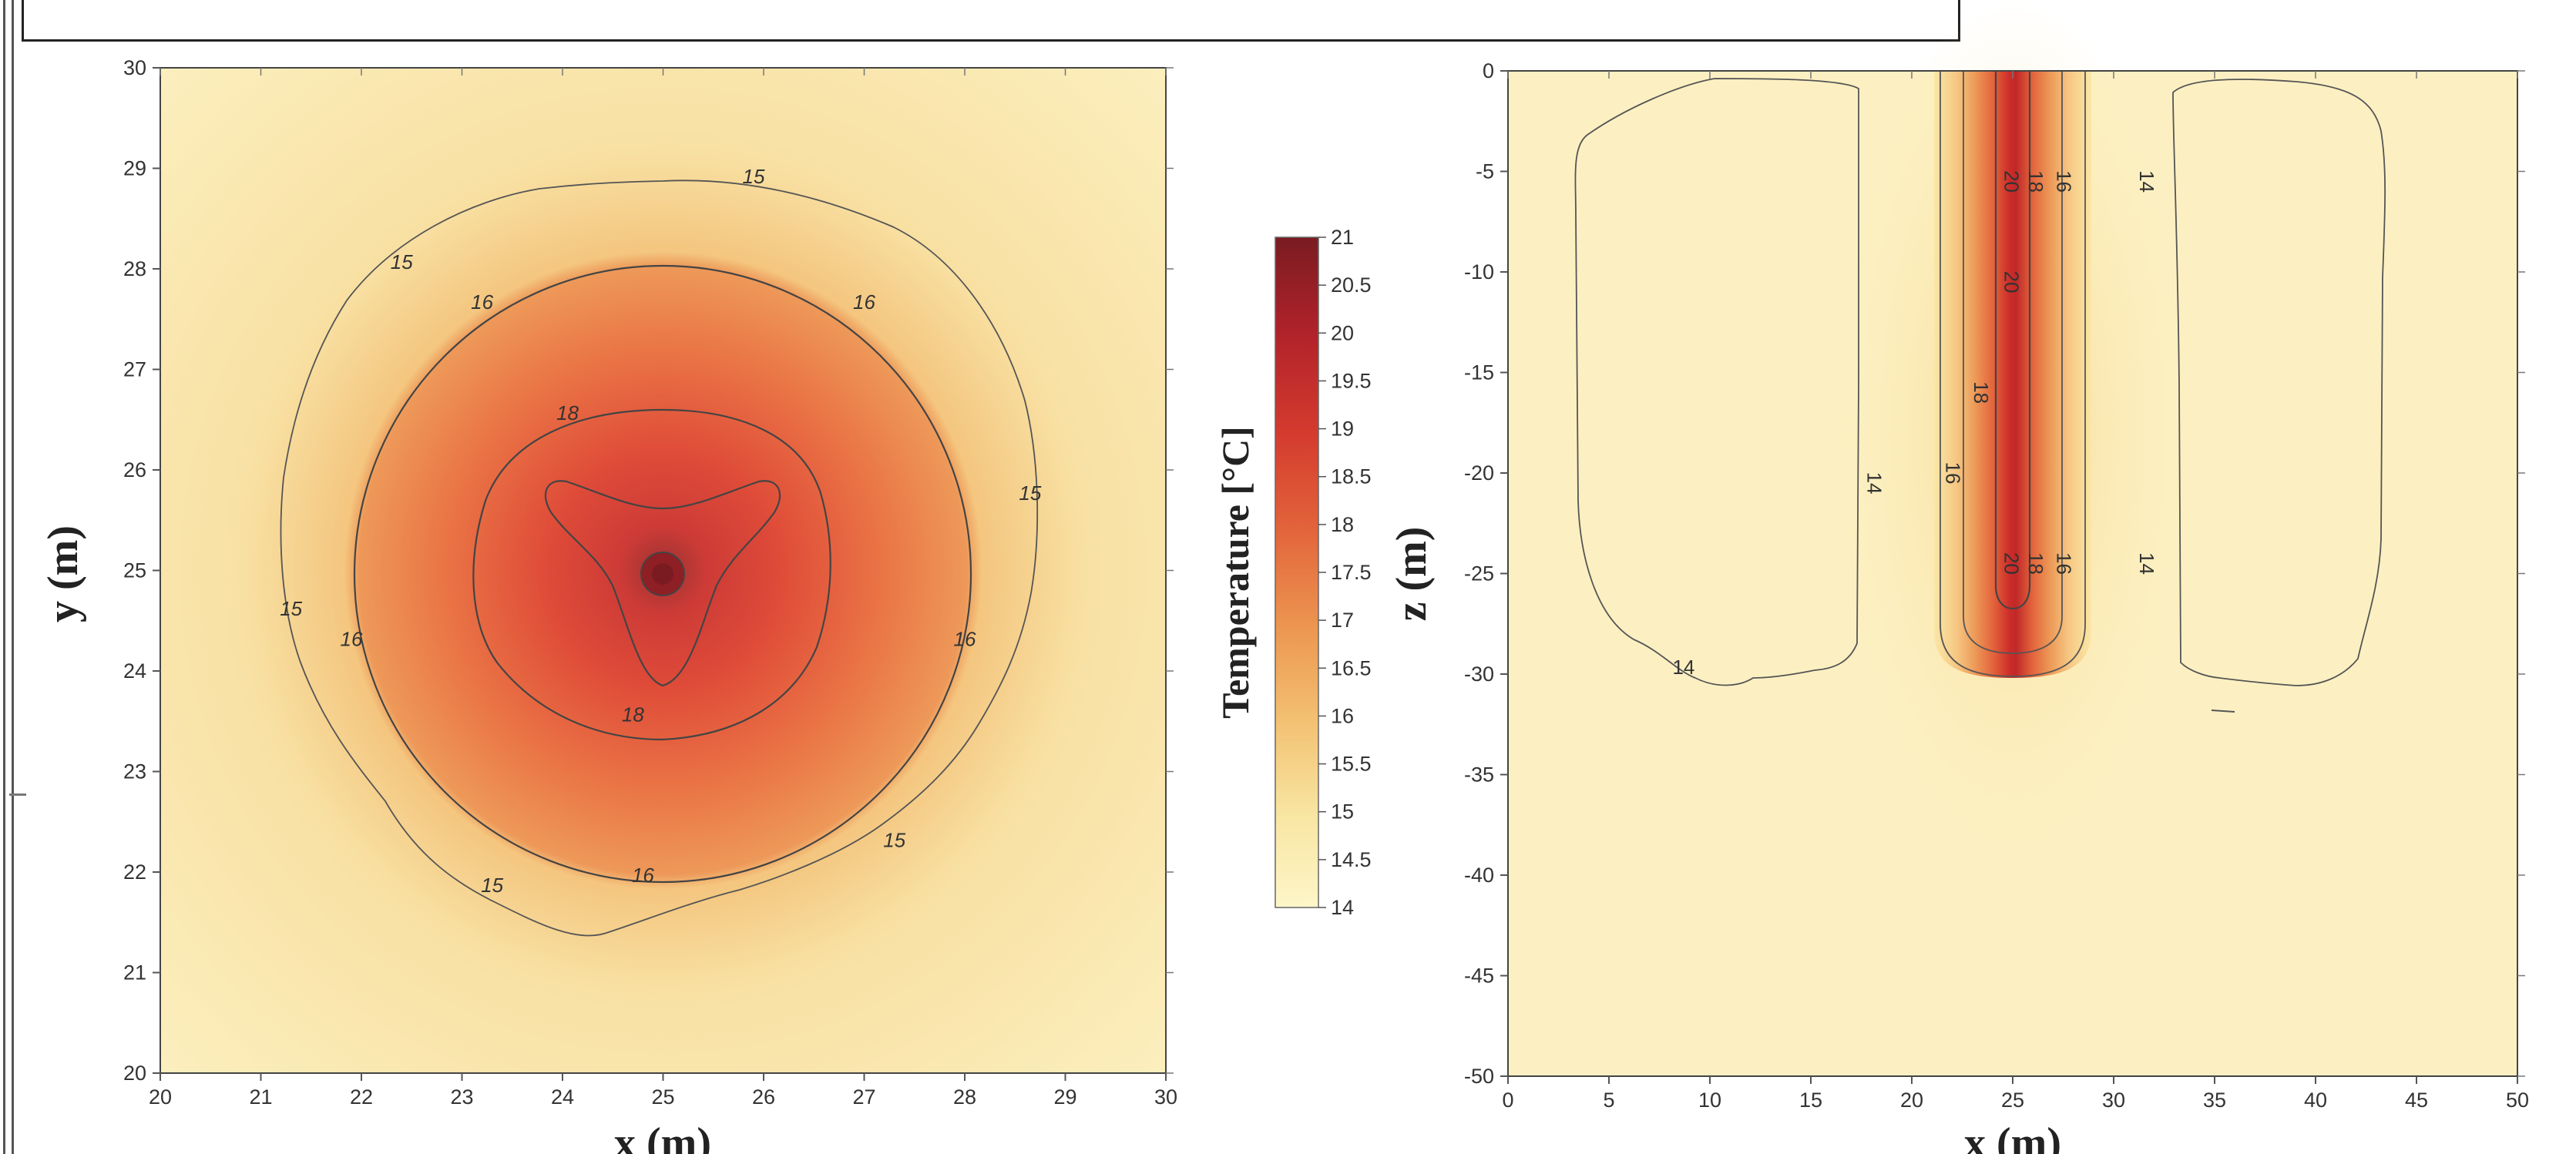 The width and height of the screenshot is (2576, 1154). Describe the element at coordinates (1351, 572) in the screenshot. I see `colorbar-tick-label: 17.5` at that location.